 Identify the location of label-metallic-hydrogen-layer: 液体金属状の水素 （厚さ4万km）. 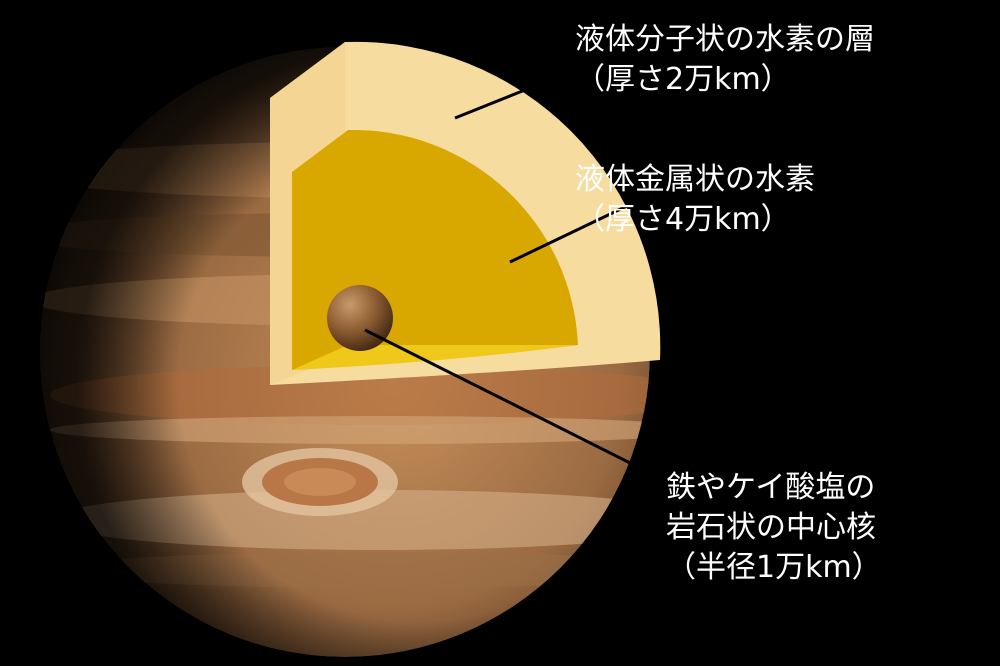
(695, 200).